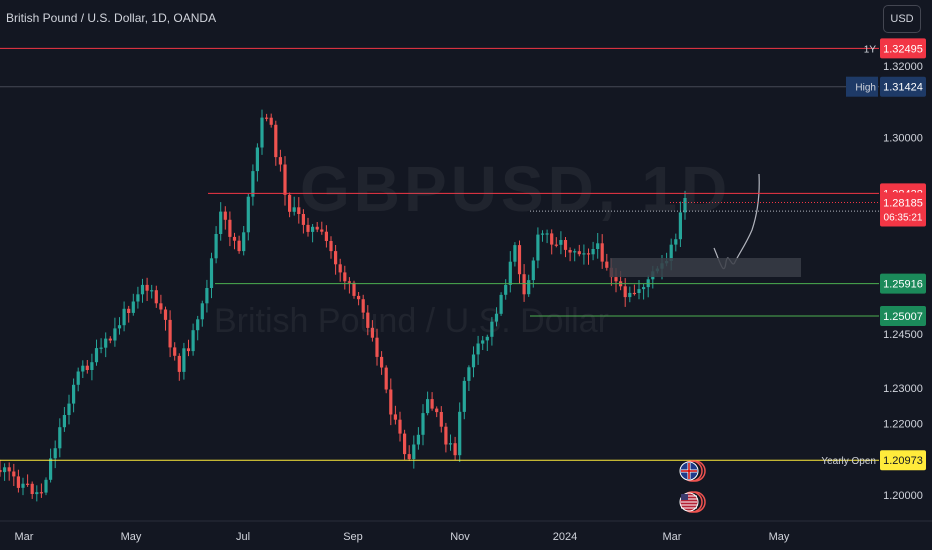 The width and height of the screenshot is (932, 550). What do you see at coordinates (870, 49) in the screenshot?
I see `level-tag: 1Y` at bounding box center [870, 49].